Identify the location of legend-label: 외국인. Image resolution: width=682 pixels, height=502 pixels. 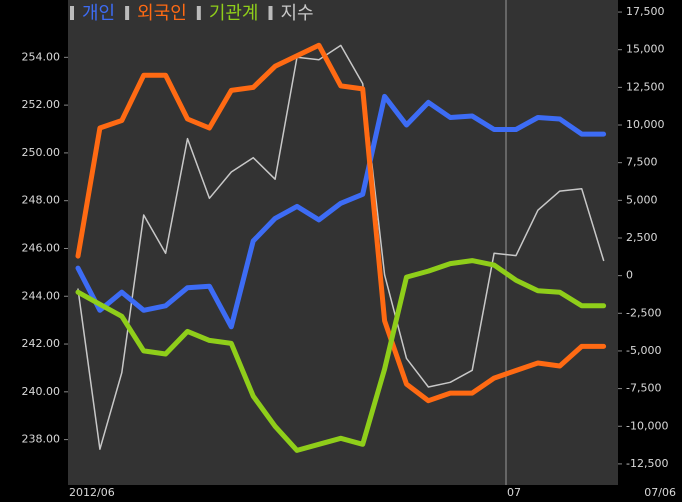
(162, 13).